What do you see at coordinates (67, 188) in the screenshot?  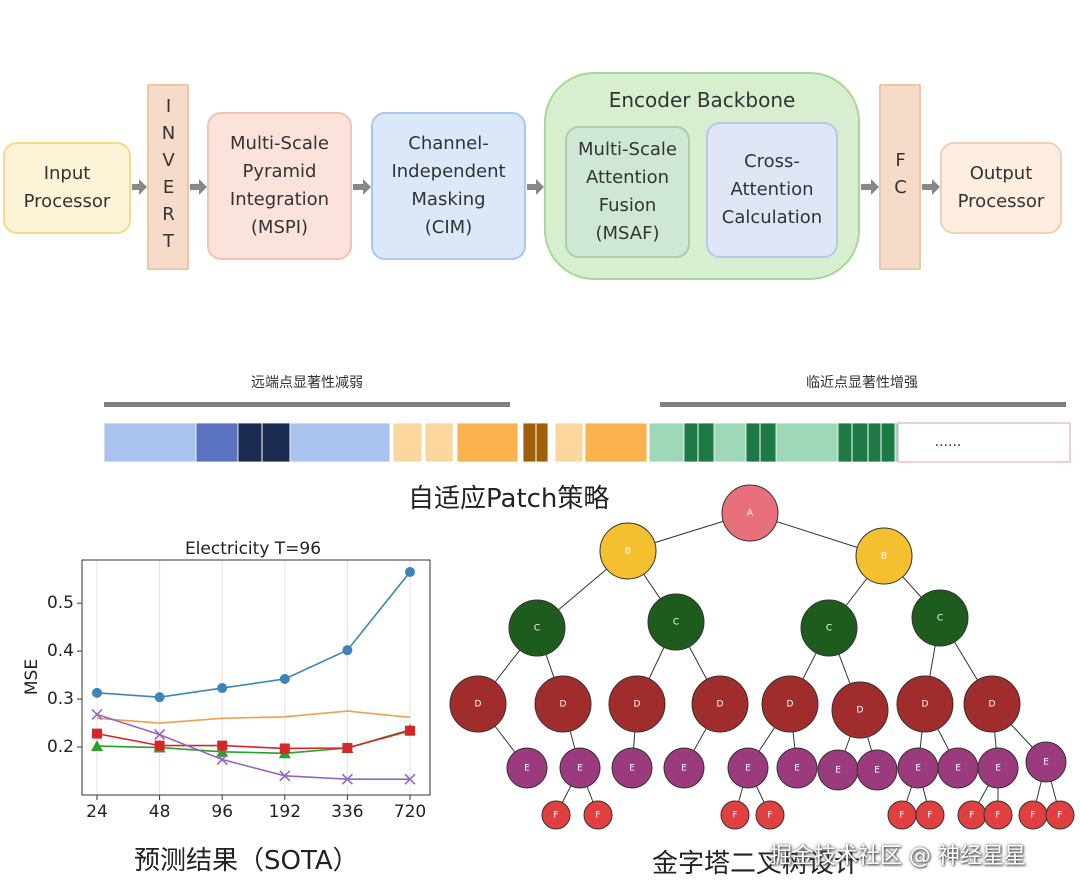 I see `input-box: Input Processor` at bounding box center [67, 188].